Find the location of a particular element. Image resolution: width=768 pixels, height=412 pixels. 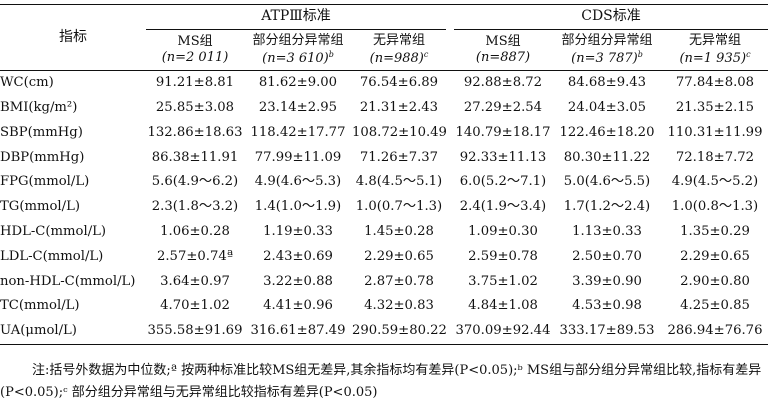

table-cell: 2.57±0.74ª is located at coordinates (195, 256).